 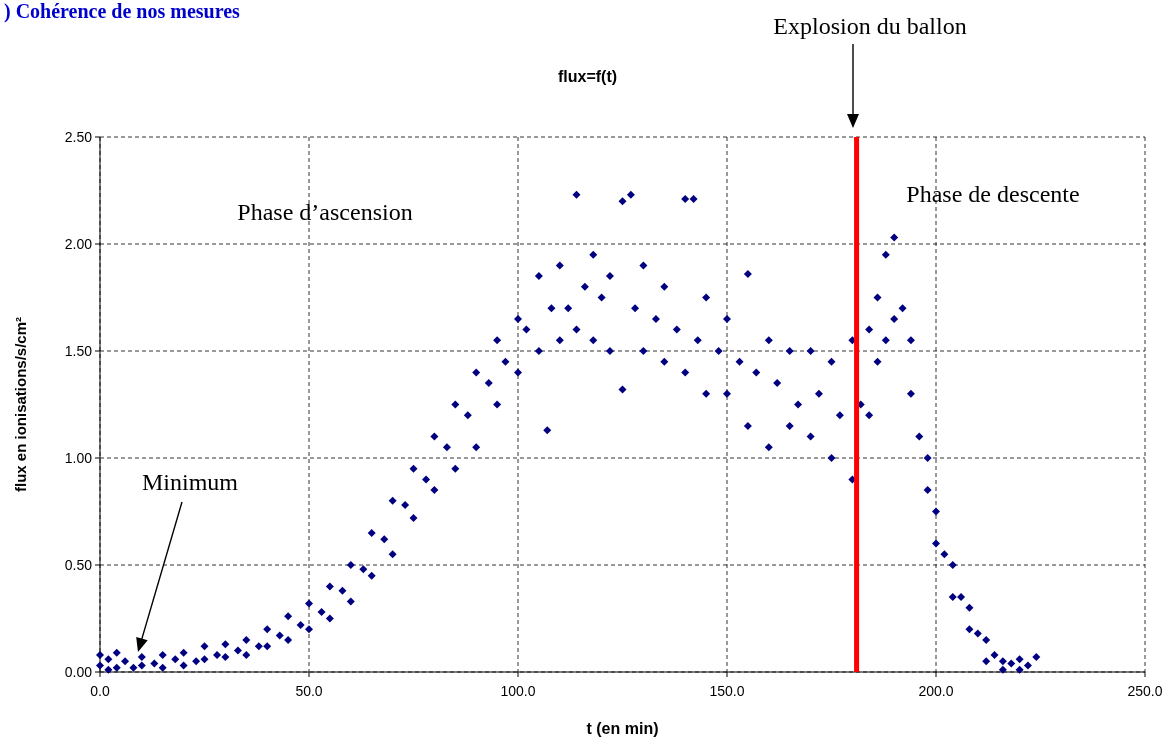 What do you see at coordinates (78, 457) in the screenshot?
I see `y-tick-label: 1.00` at bounding box center [78, 457].